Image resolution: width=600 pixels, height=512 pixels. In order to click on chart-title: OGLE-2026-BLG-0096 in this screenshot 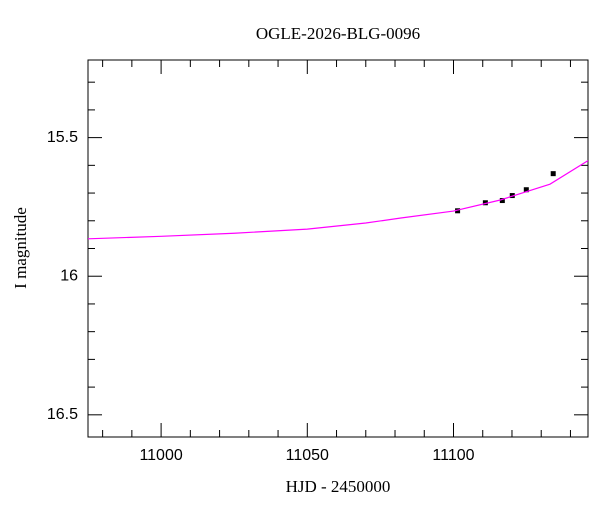, I will do `click(338, 33)`.